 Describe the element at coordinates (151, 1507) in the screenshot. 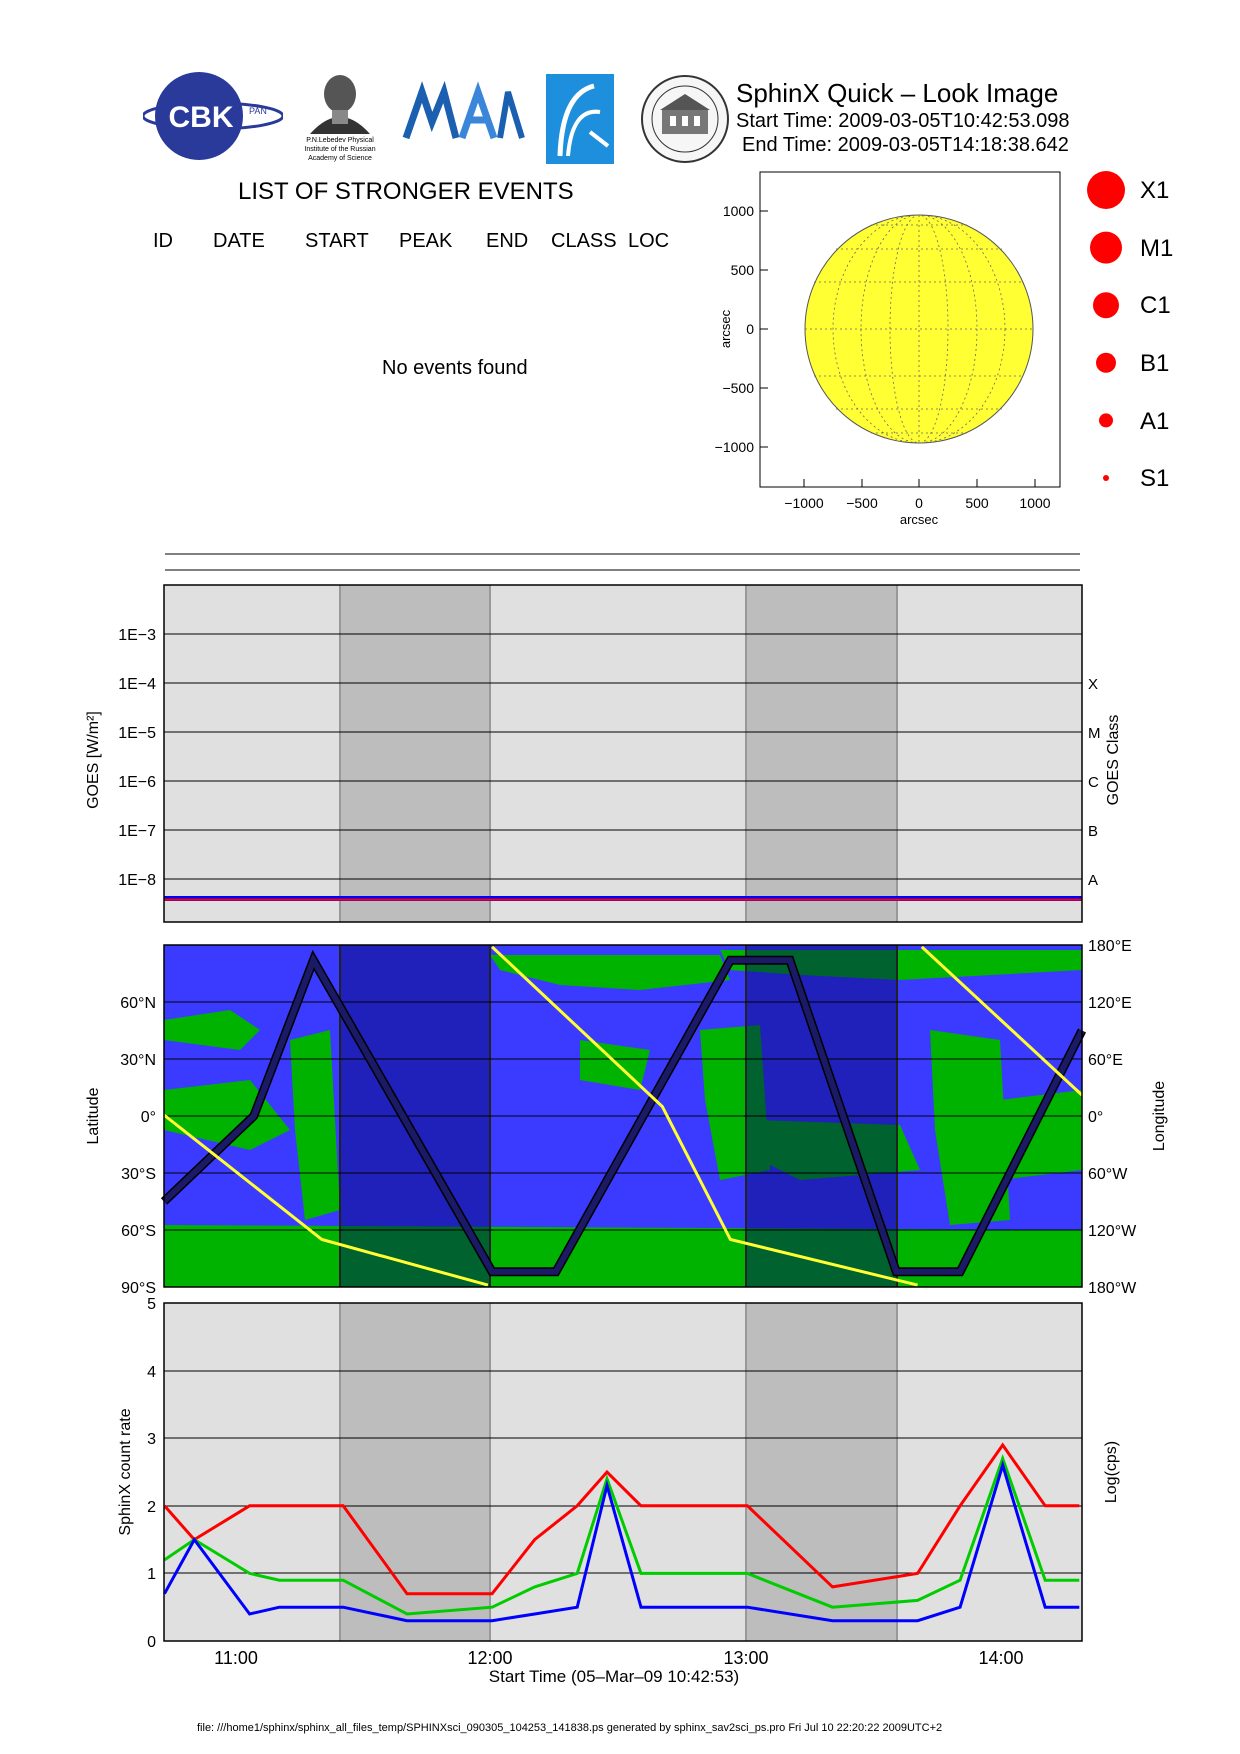

I see `sphinx-ytick: 2` at that location.